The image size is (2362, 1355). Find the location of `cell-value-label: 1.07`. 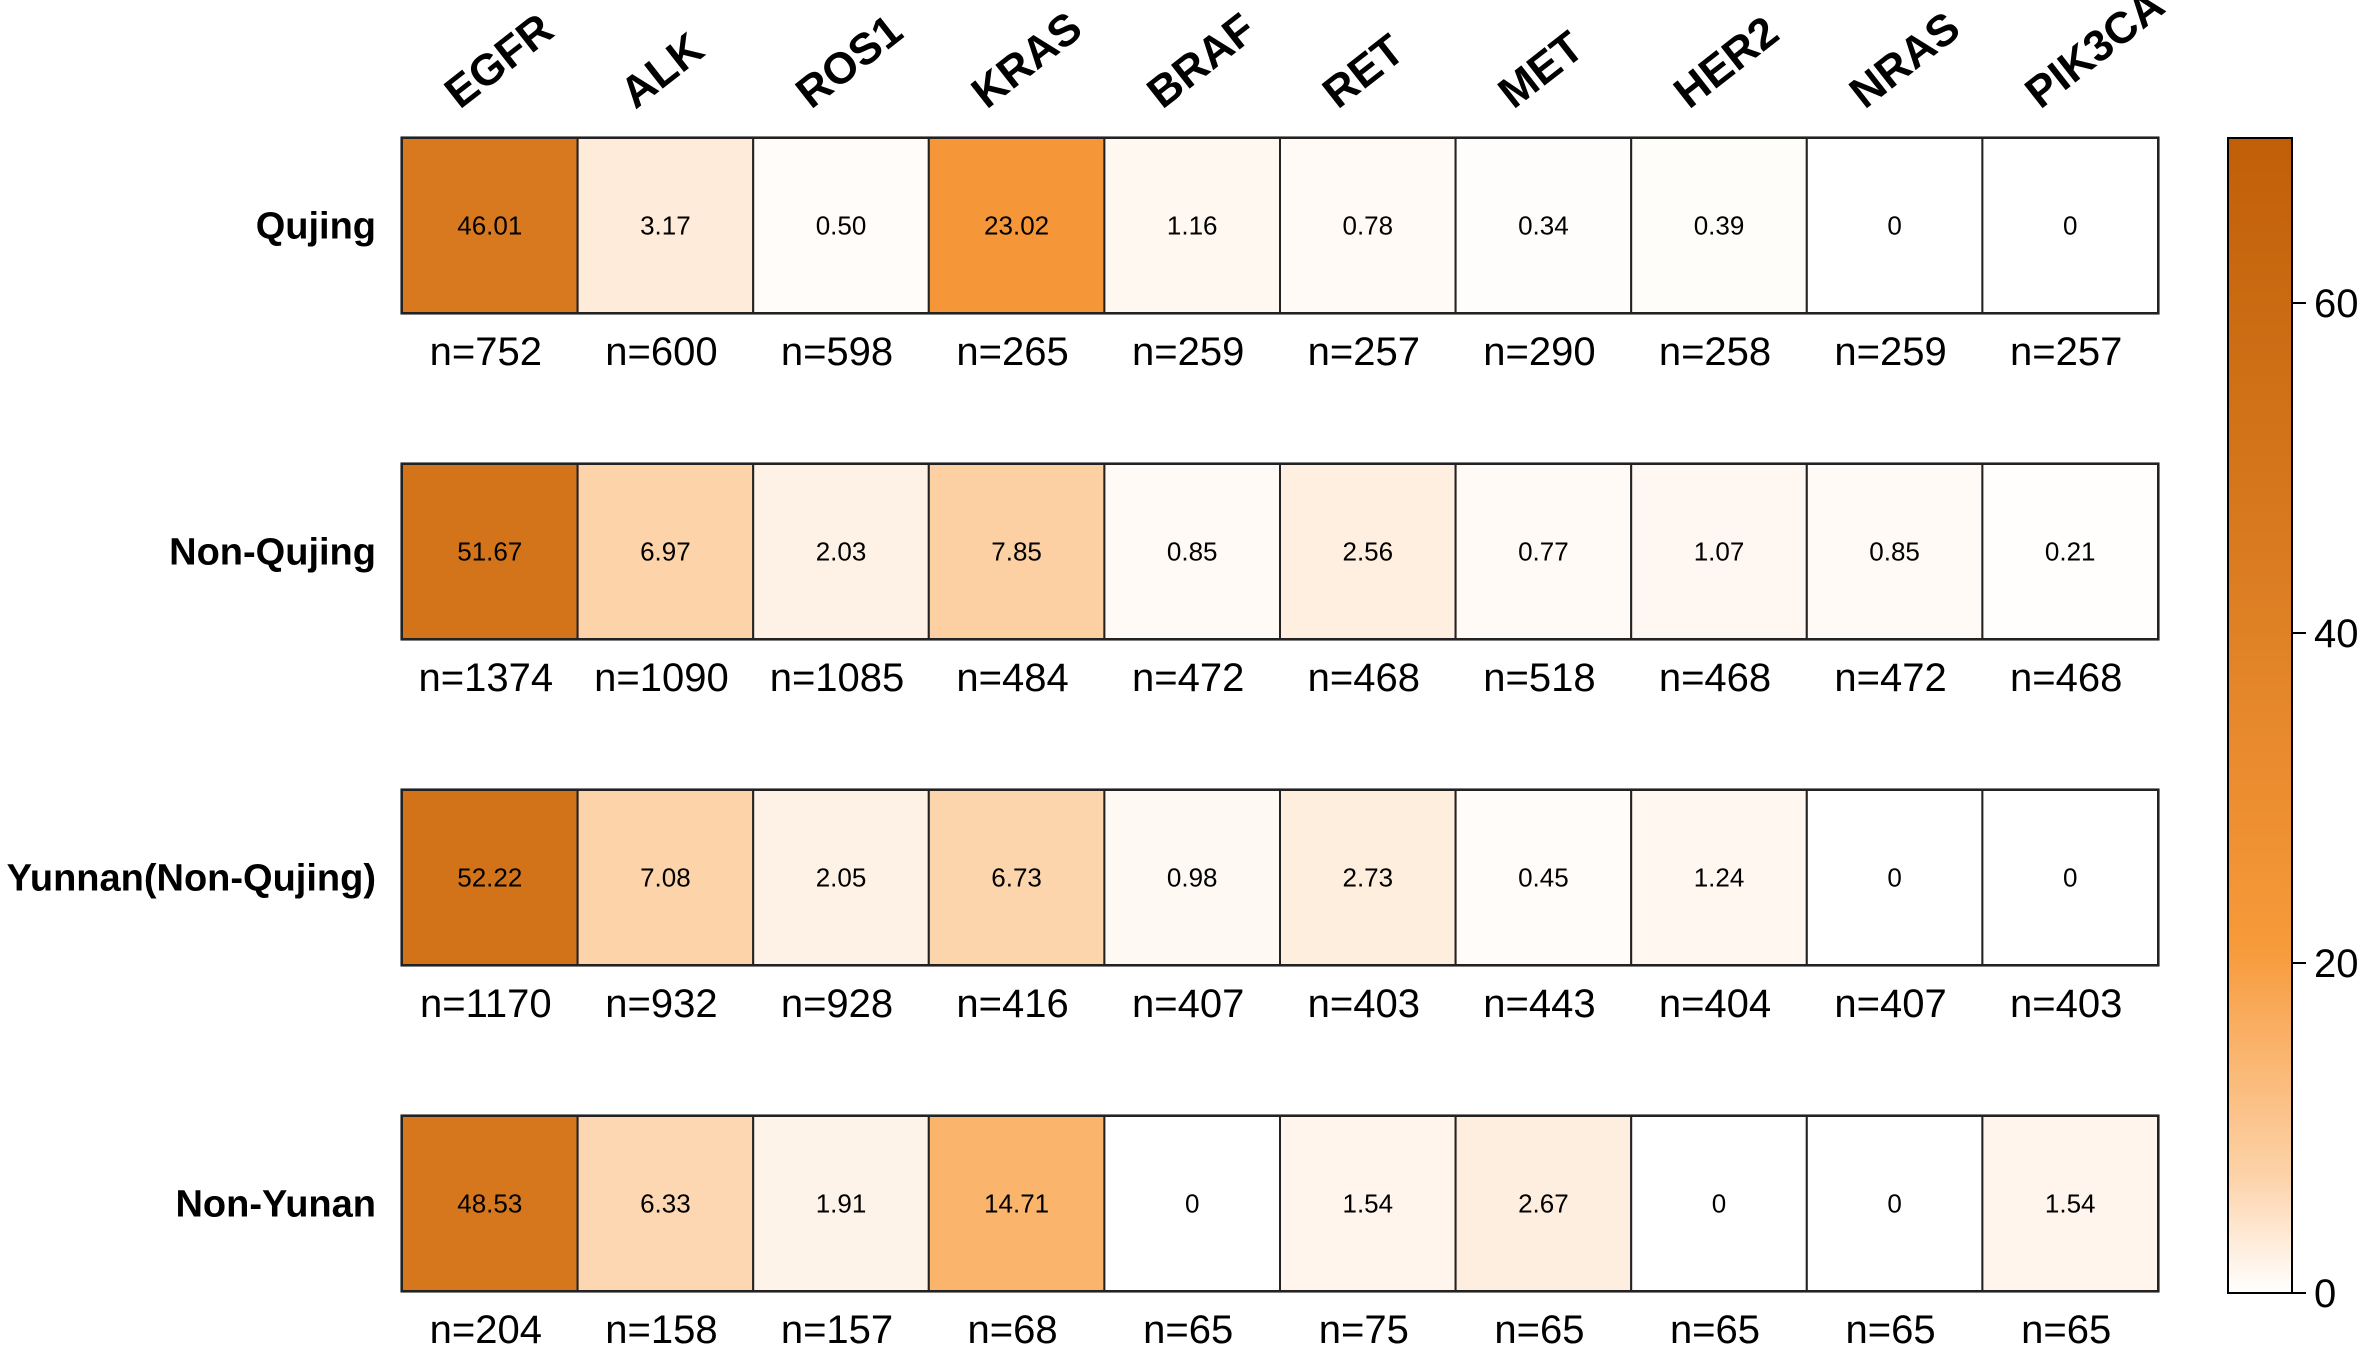

cell-value-label: 1.07 is located at coordinates (1719, 552).